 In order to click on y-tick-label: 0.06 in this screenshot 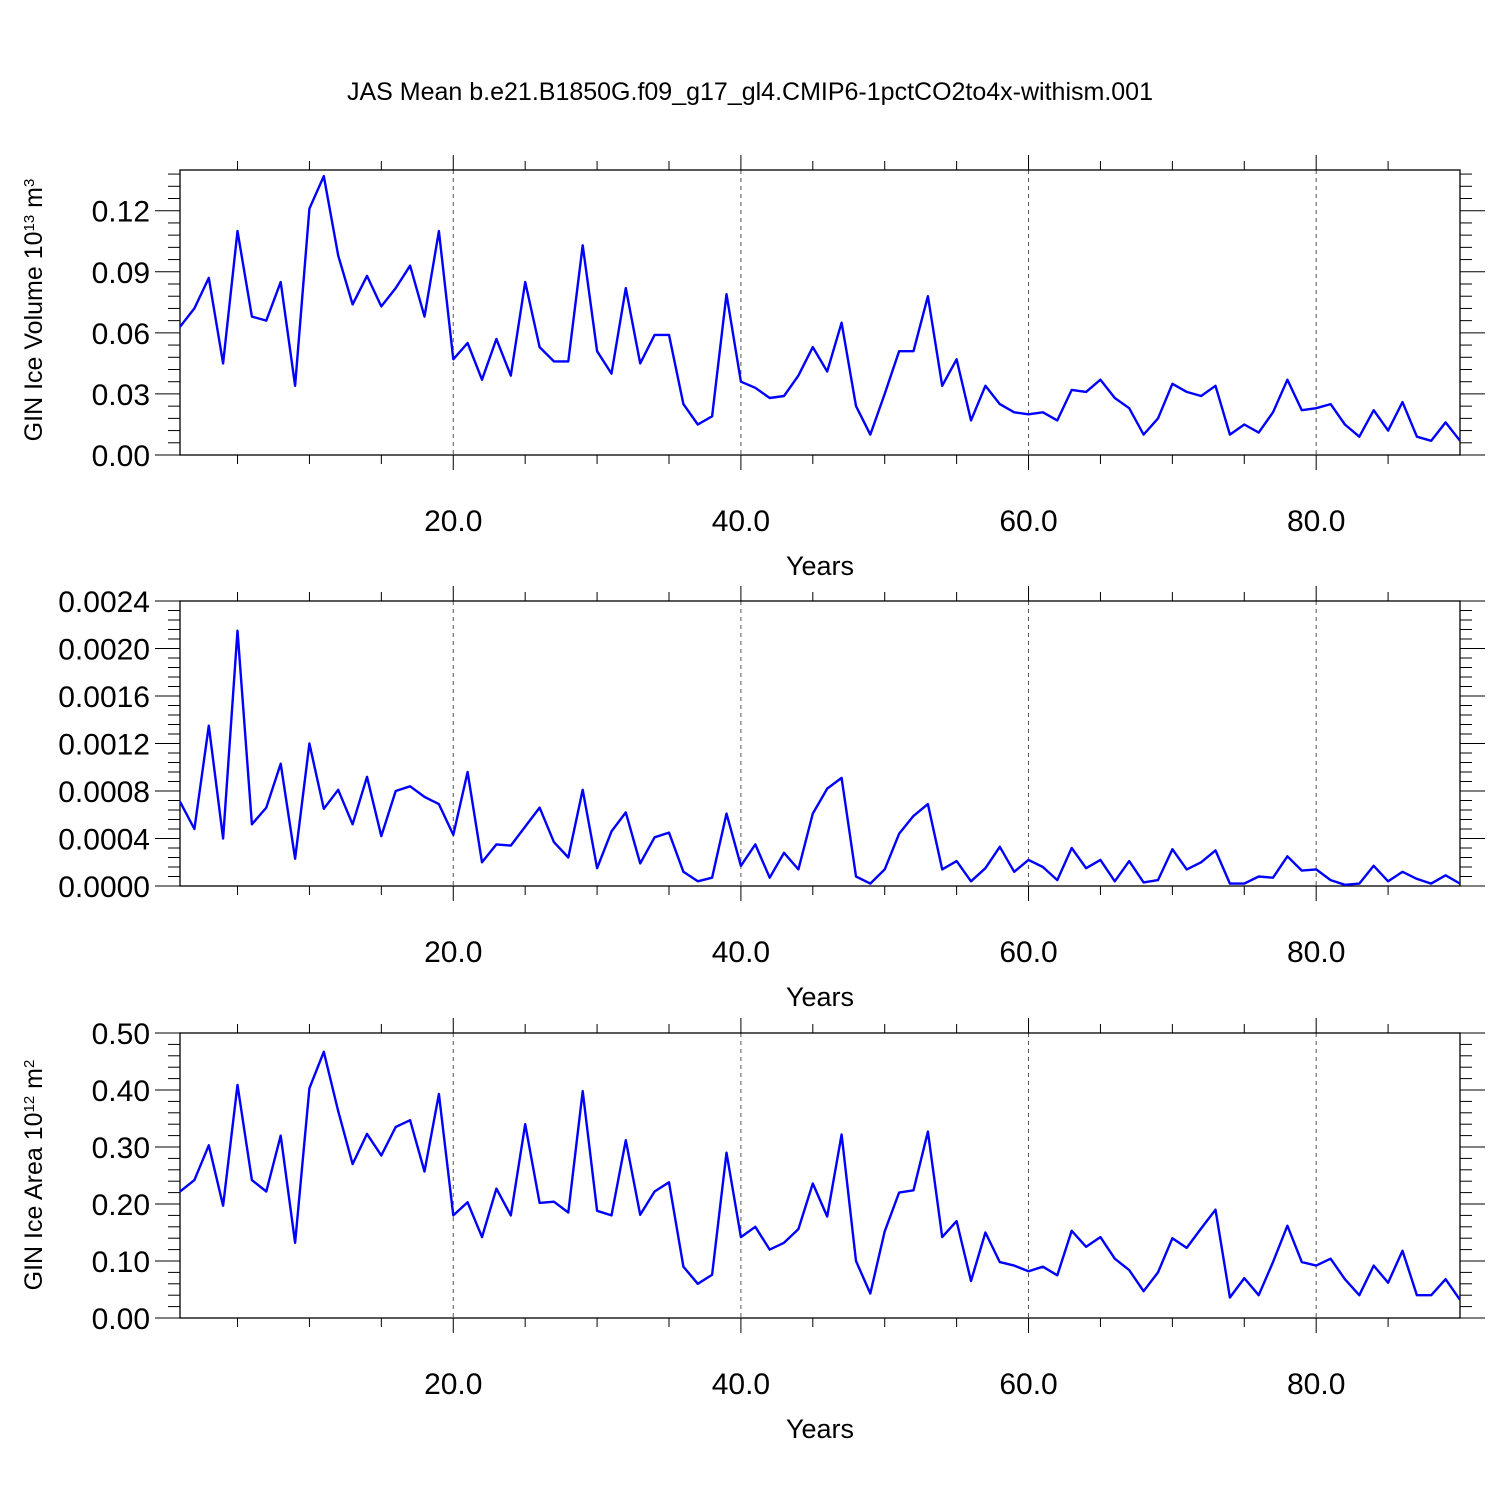, I will do `click(121, 334)`.